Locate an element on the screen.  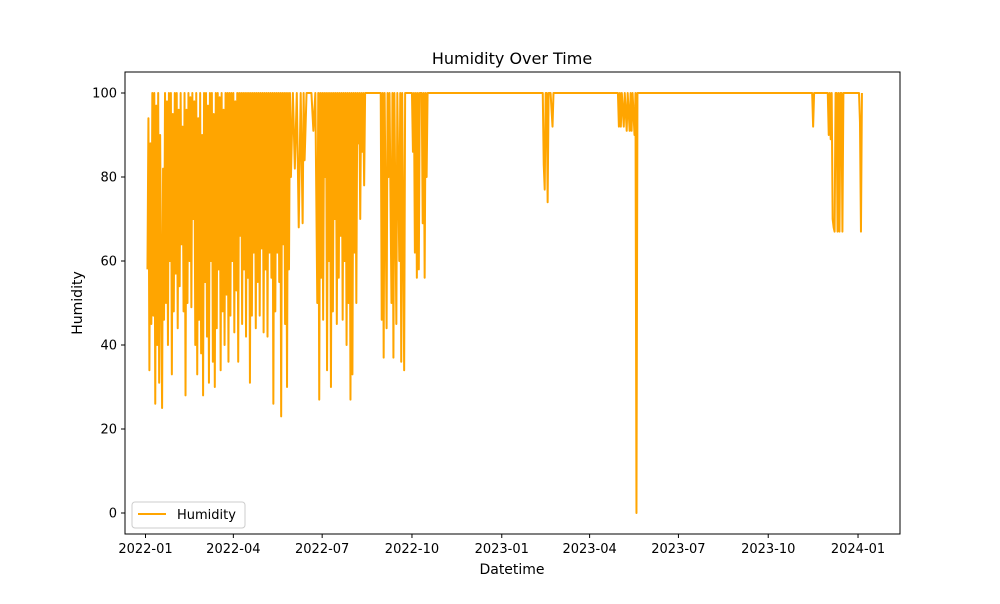
legend-box is located at coordinates (188, 515).